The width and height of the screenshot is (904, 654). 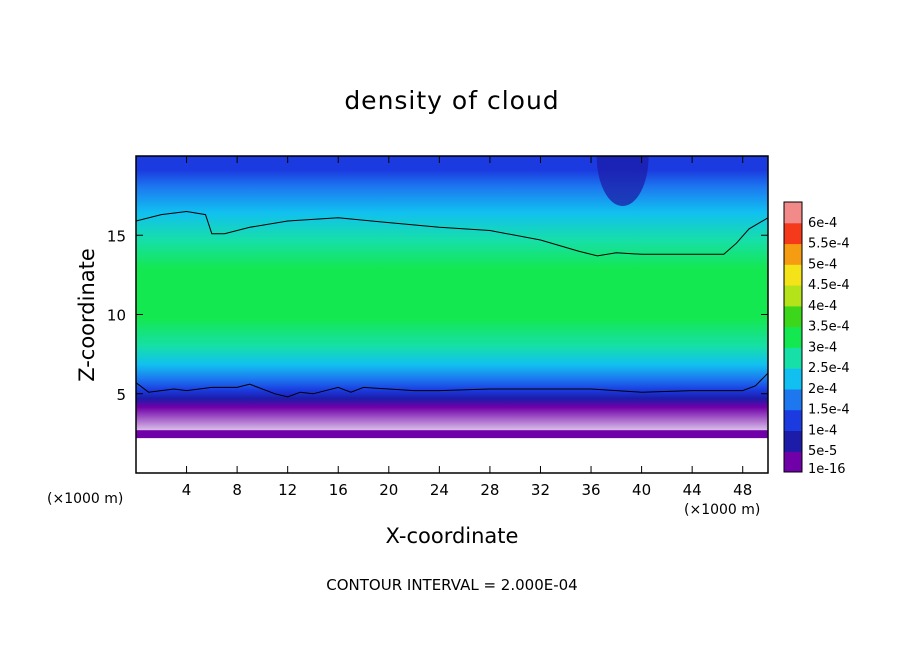 I want to click on colorbar-frame, so click(x=793, y=337).